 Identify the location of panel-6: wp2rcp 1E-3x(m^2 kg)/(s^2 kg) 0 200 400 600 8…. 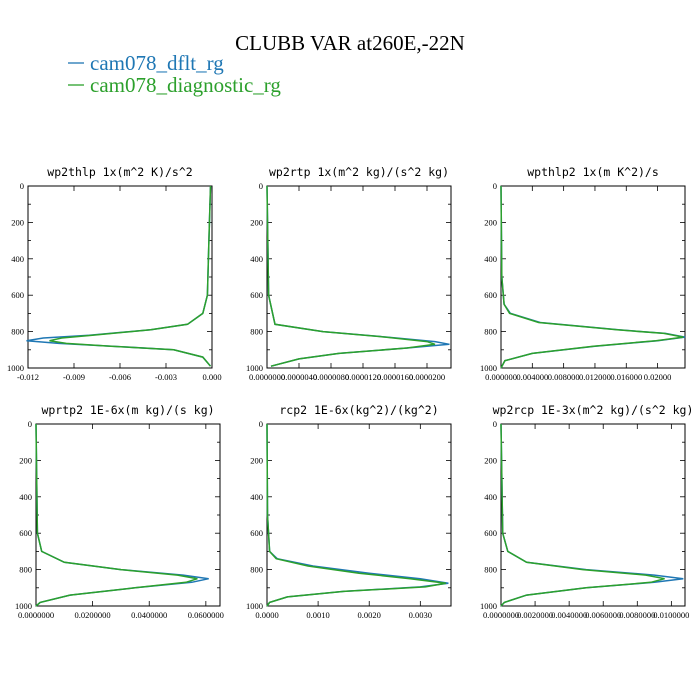
(586, 511).